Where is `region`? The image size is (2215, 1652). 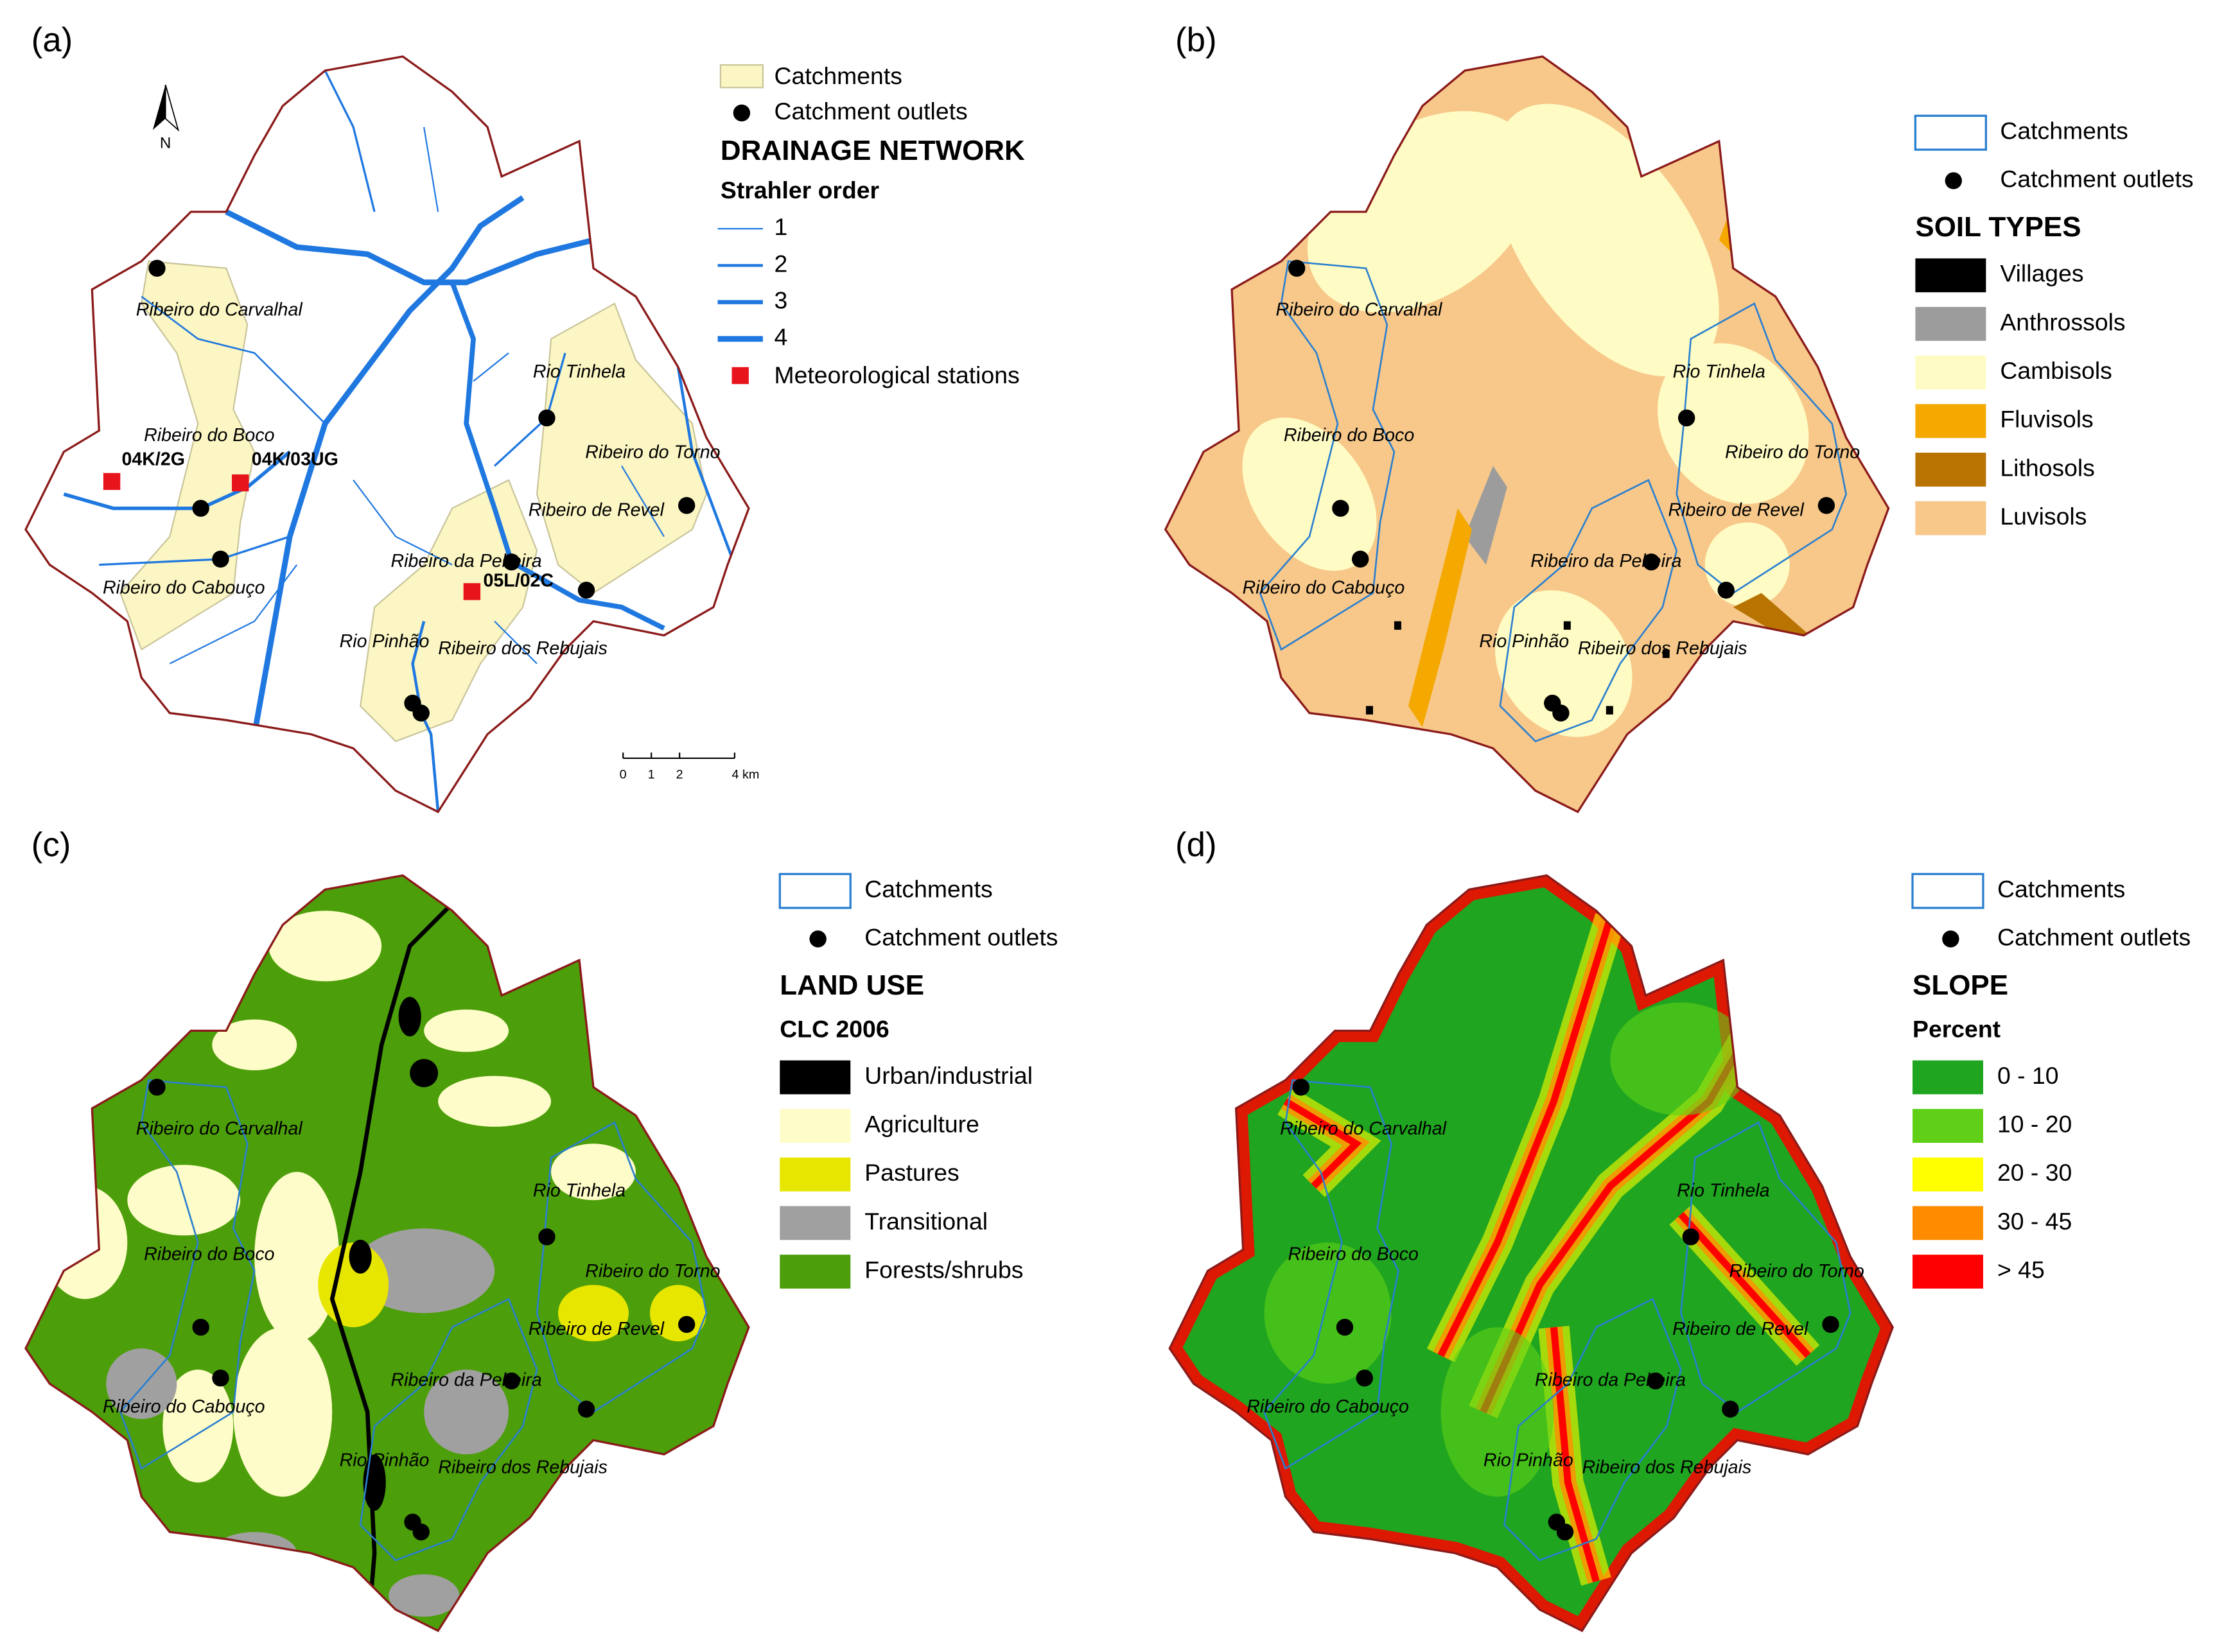
region is located at coordinates (1531, 1253).